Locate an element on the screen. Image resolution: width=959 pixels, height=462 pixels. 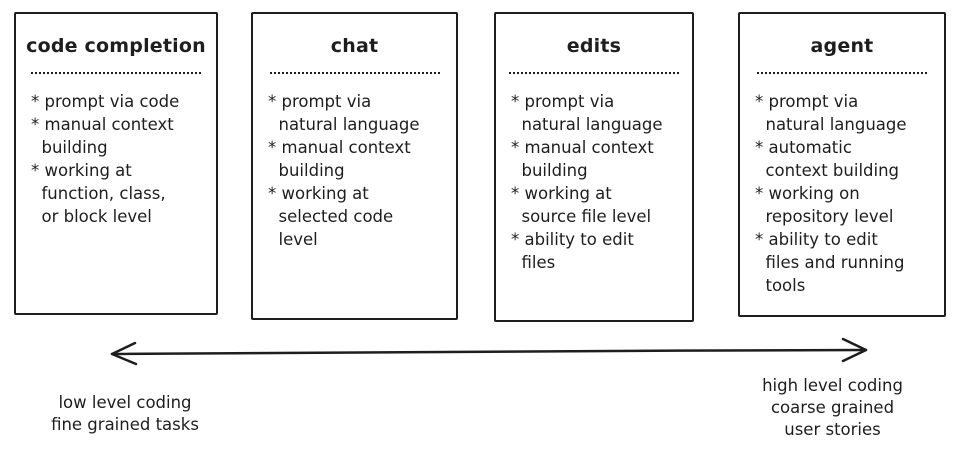
card-title: agent is located at coordinates (842, 46).